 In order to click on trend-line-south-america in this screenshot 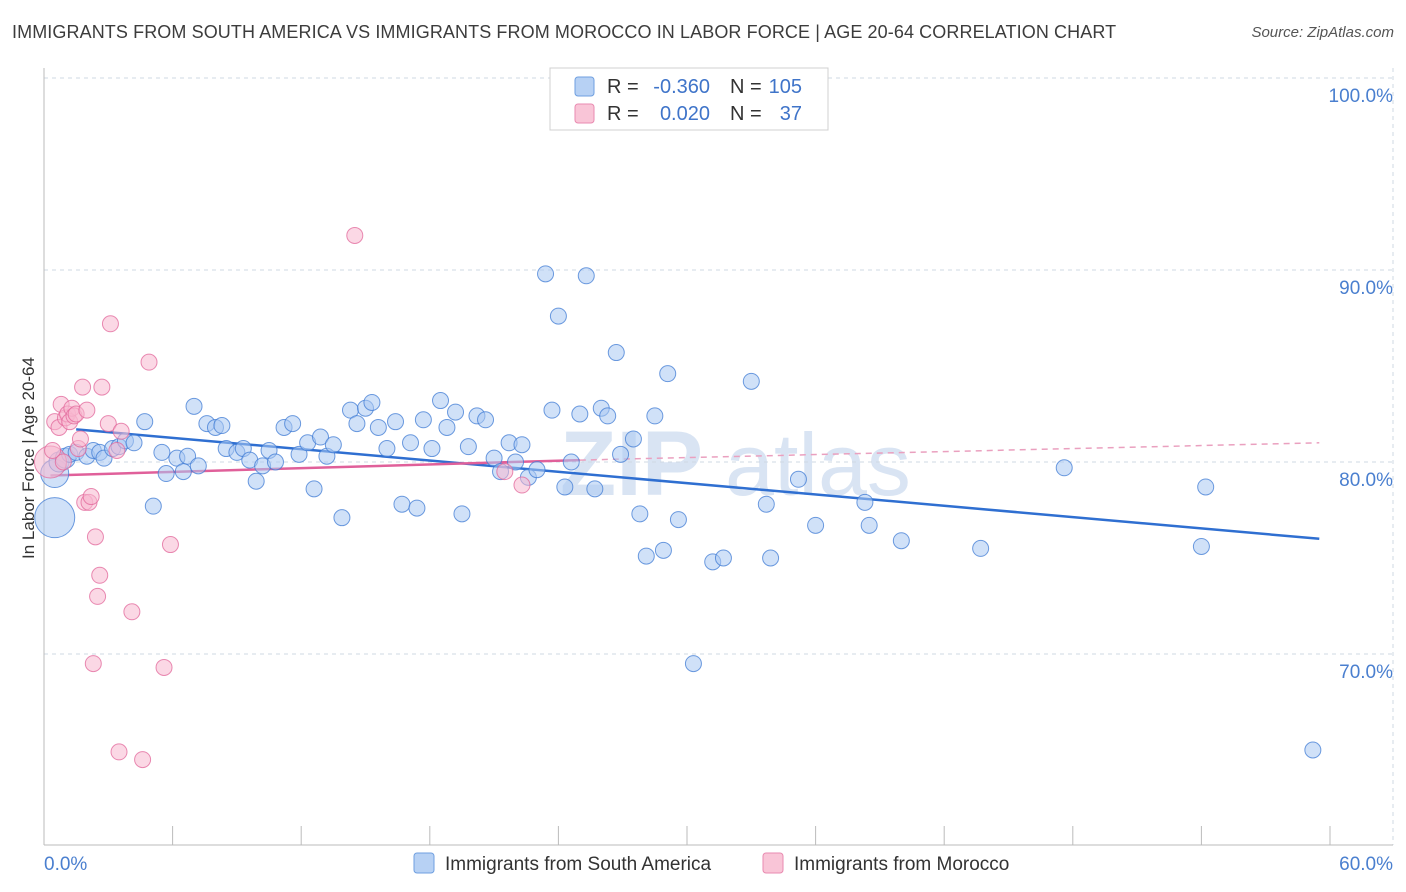, I will do `click(698, 484)`.